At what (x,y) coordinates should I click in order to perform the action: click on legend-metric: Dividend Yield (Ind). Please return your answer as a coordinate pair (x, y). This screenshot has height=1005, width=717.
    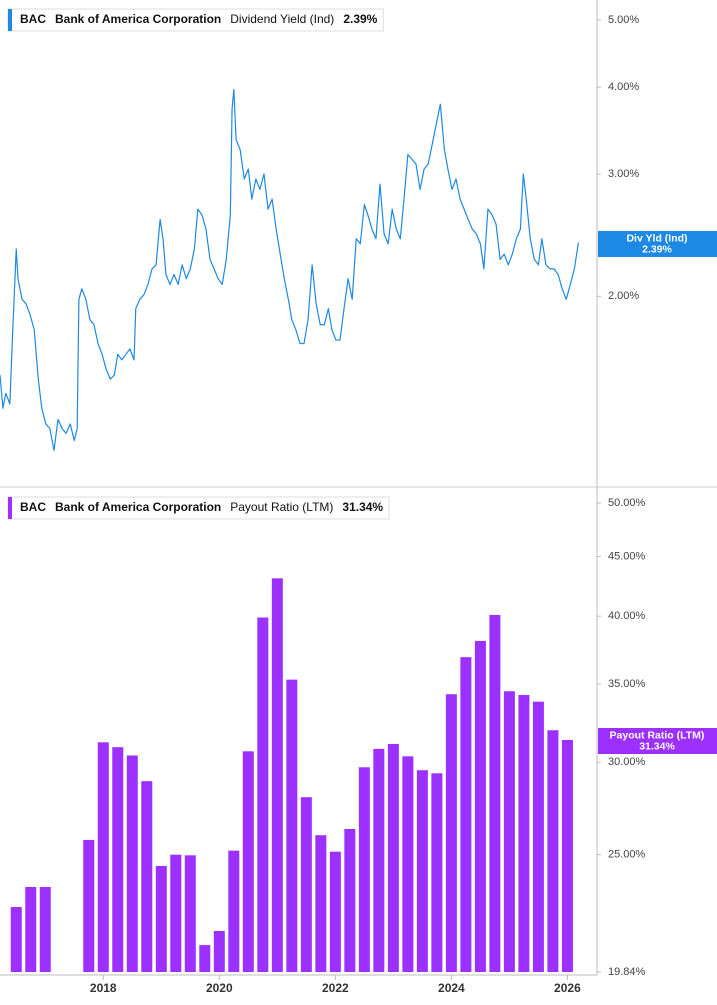
    Looking at the image, I should click on (282, 19).